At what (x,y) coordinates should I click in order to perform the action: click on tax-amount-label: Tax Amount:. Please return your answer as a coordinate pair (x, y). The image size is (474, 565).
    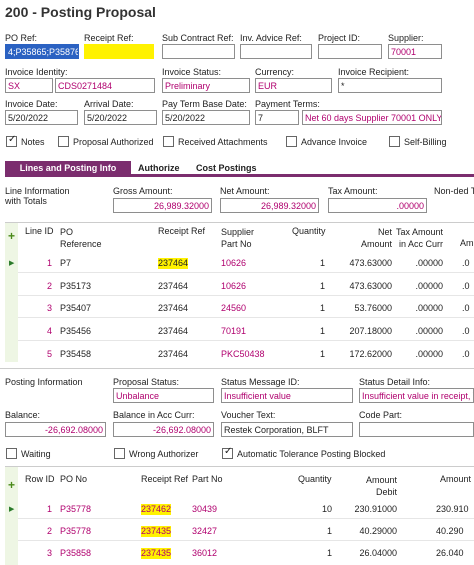
    Looking at the image, I should click on (353, 191).